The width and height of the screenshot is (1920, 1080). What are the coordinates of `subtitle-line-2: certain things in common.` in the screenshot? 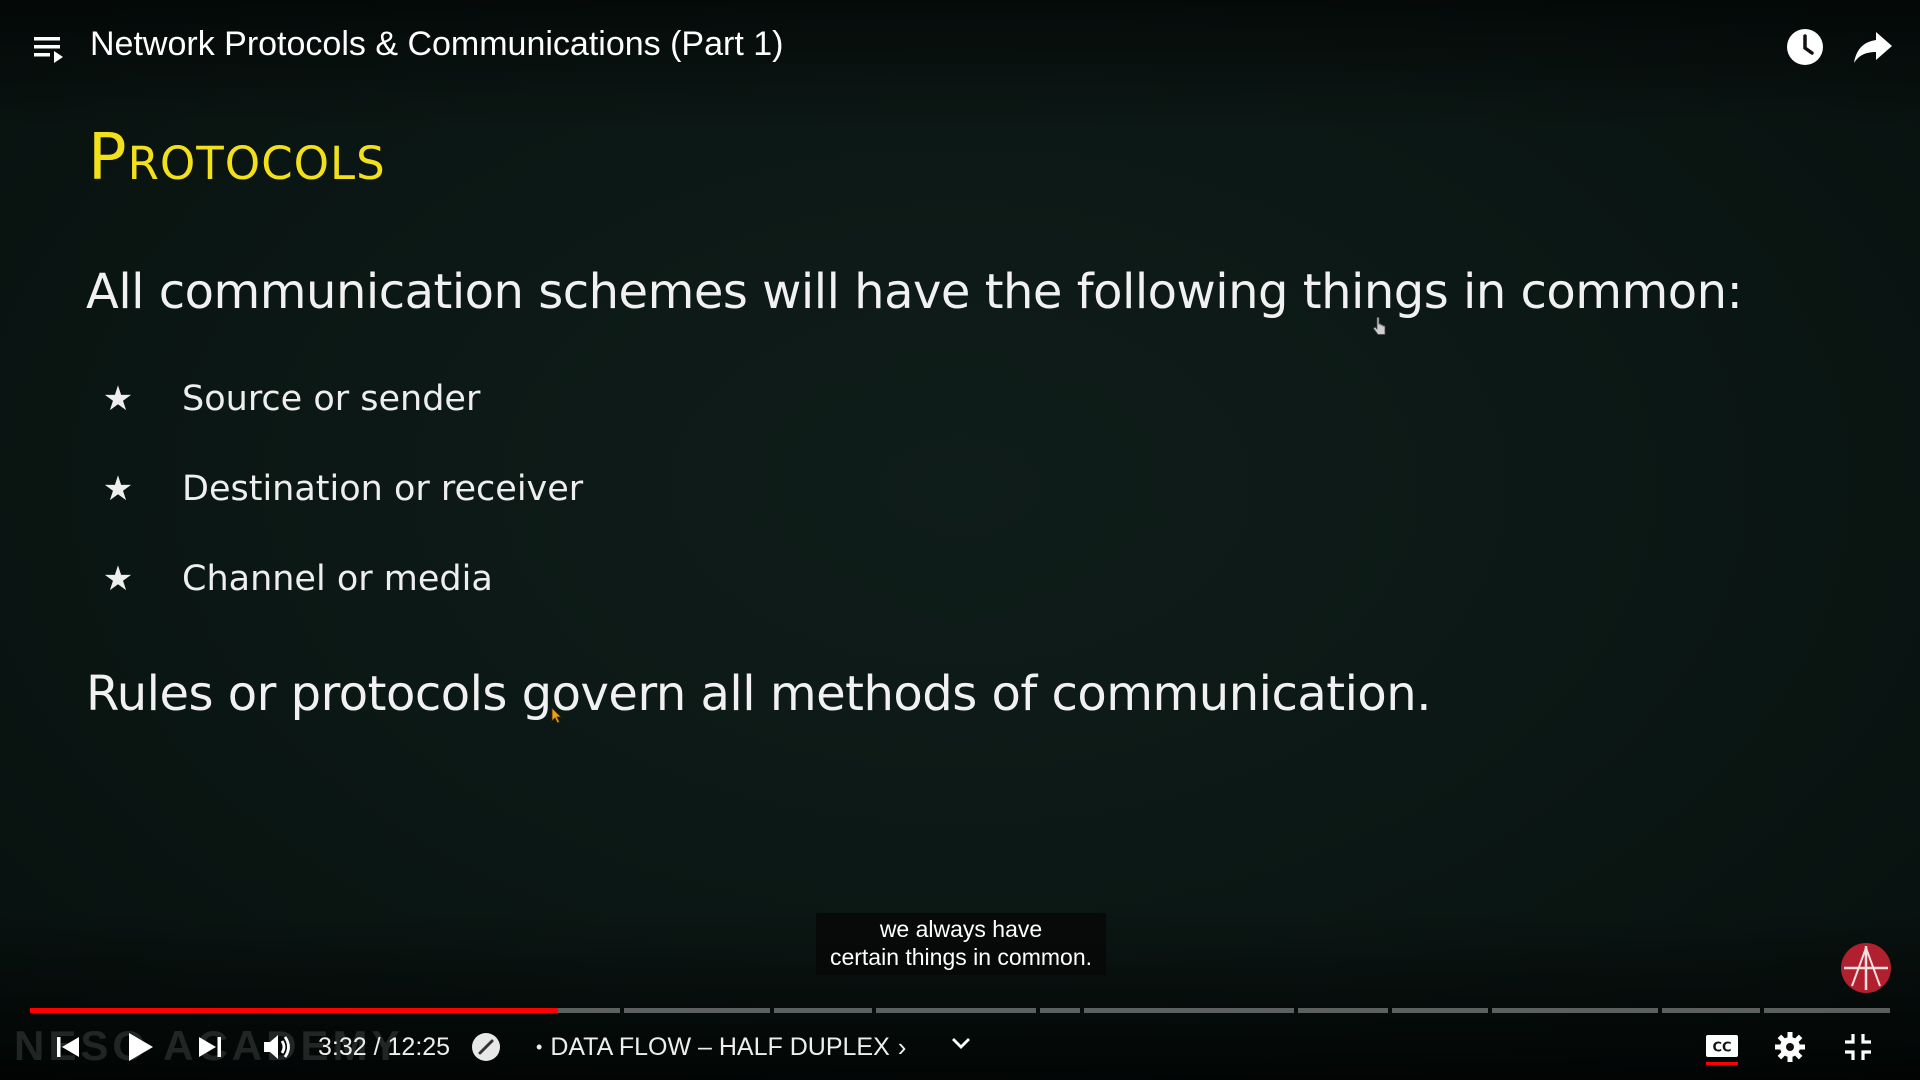 It's located at (961, 957).